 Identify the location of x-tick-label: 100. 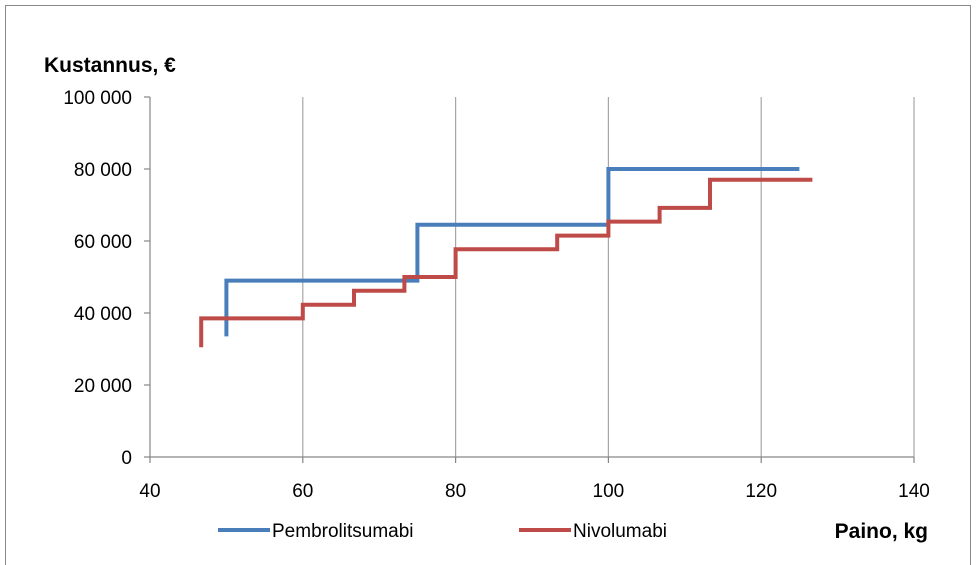
(609, 491).